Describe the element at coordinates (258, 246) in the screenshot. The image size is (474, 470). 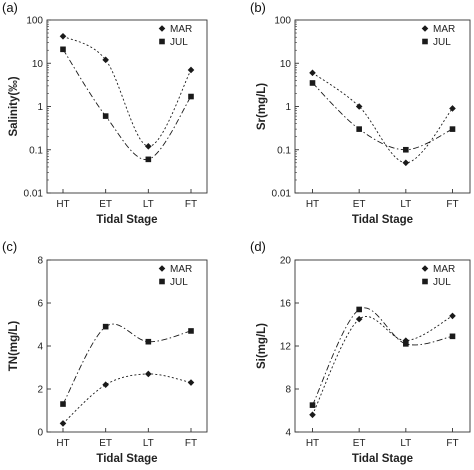
I see `panel-label: (d)` at that location.